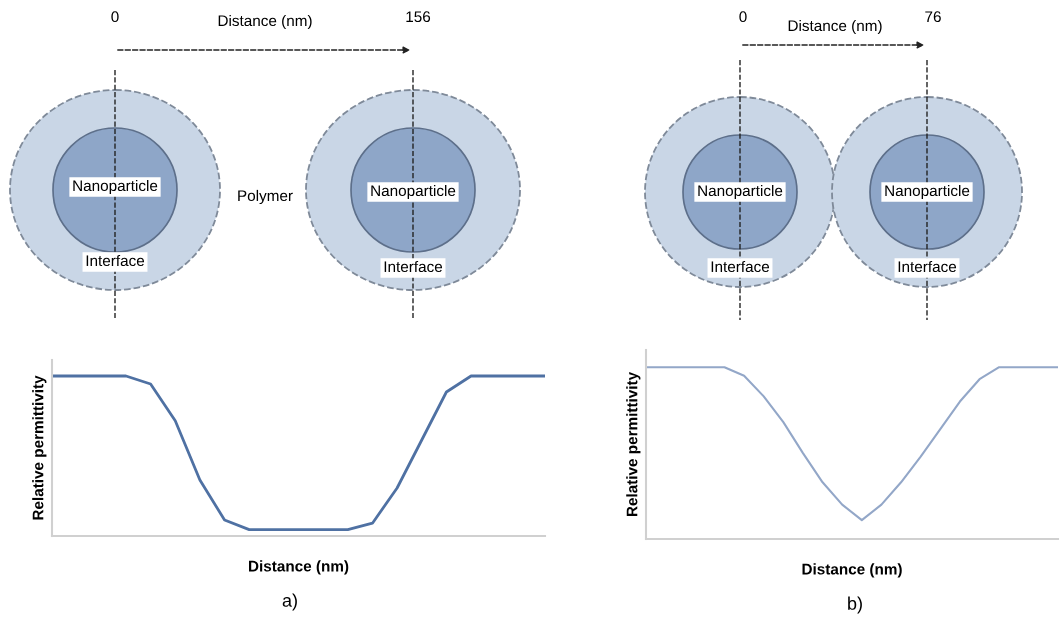 This screenshot has height=627, width=1061. I want to click on text: 76, so click(933, 17).